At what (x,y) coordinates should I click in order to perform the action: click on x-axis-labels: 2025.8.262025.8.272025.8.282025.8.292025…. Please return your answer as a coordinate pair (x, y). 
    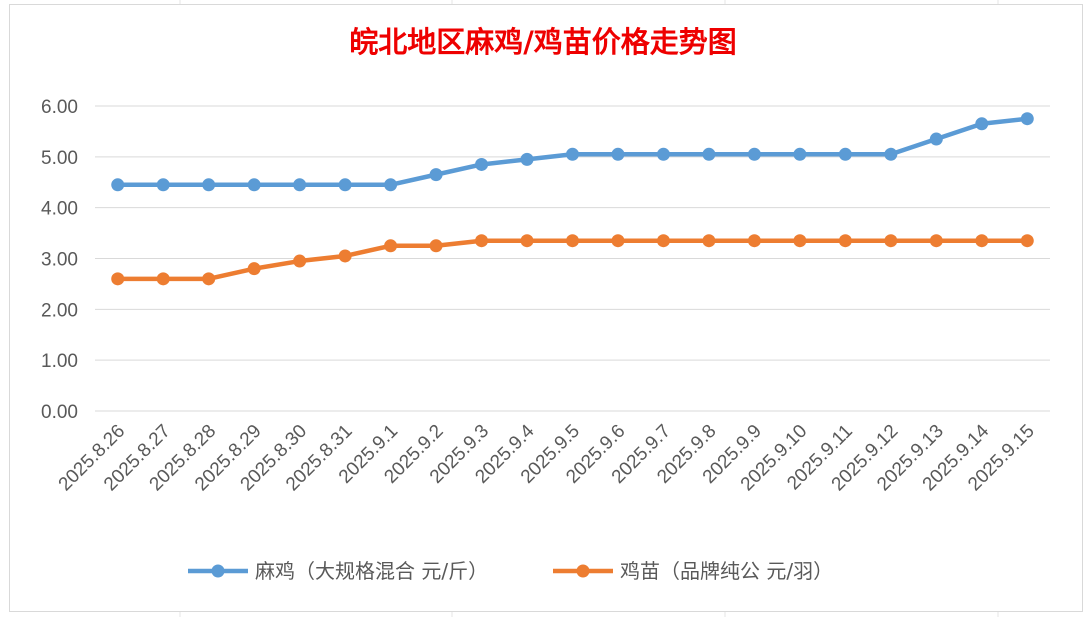
    Looking at the image, I should click on (547, 457).